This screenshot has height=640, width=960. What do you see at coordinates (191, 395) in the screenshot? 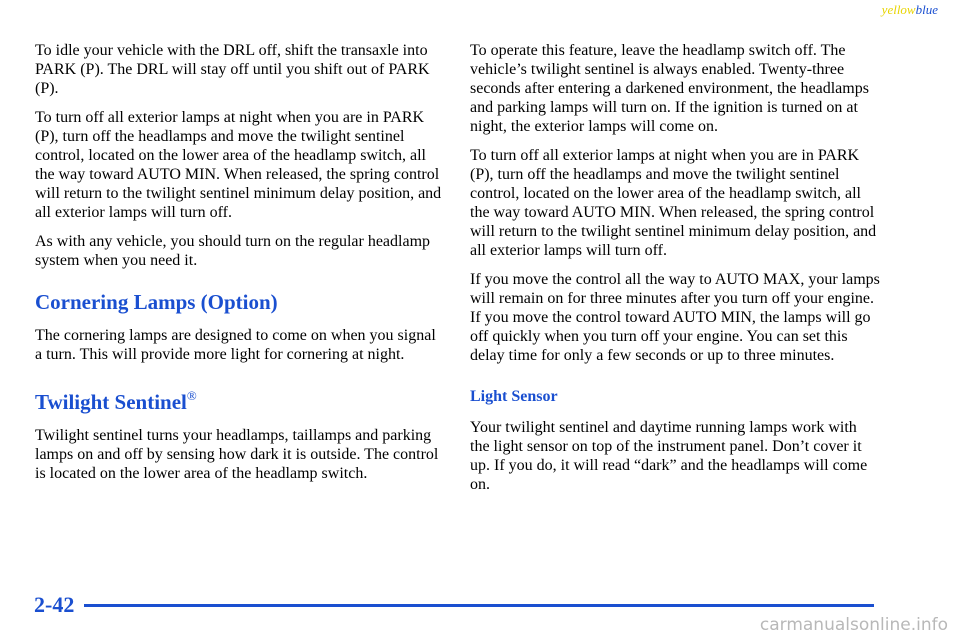
I see `registered-mark: ®` at bounding box center [191, 395].